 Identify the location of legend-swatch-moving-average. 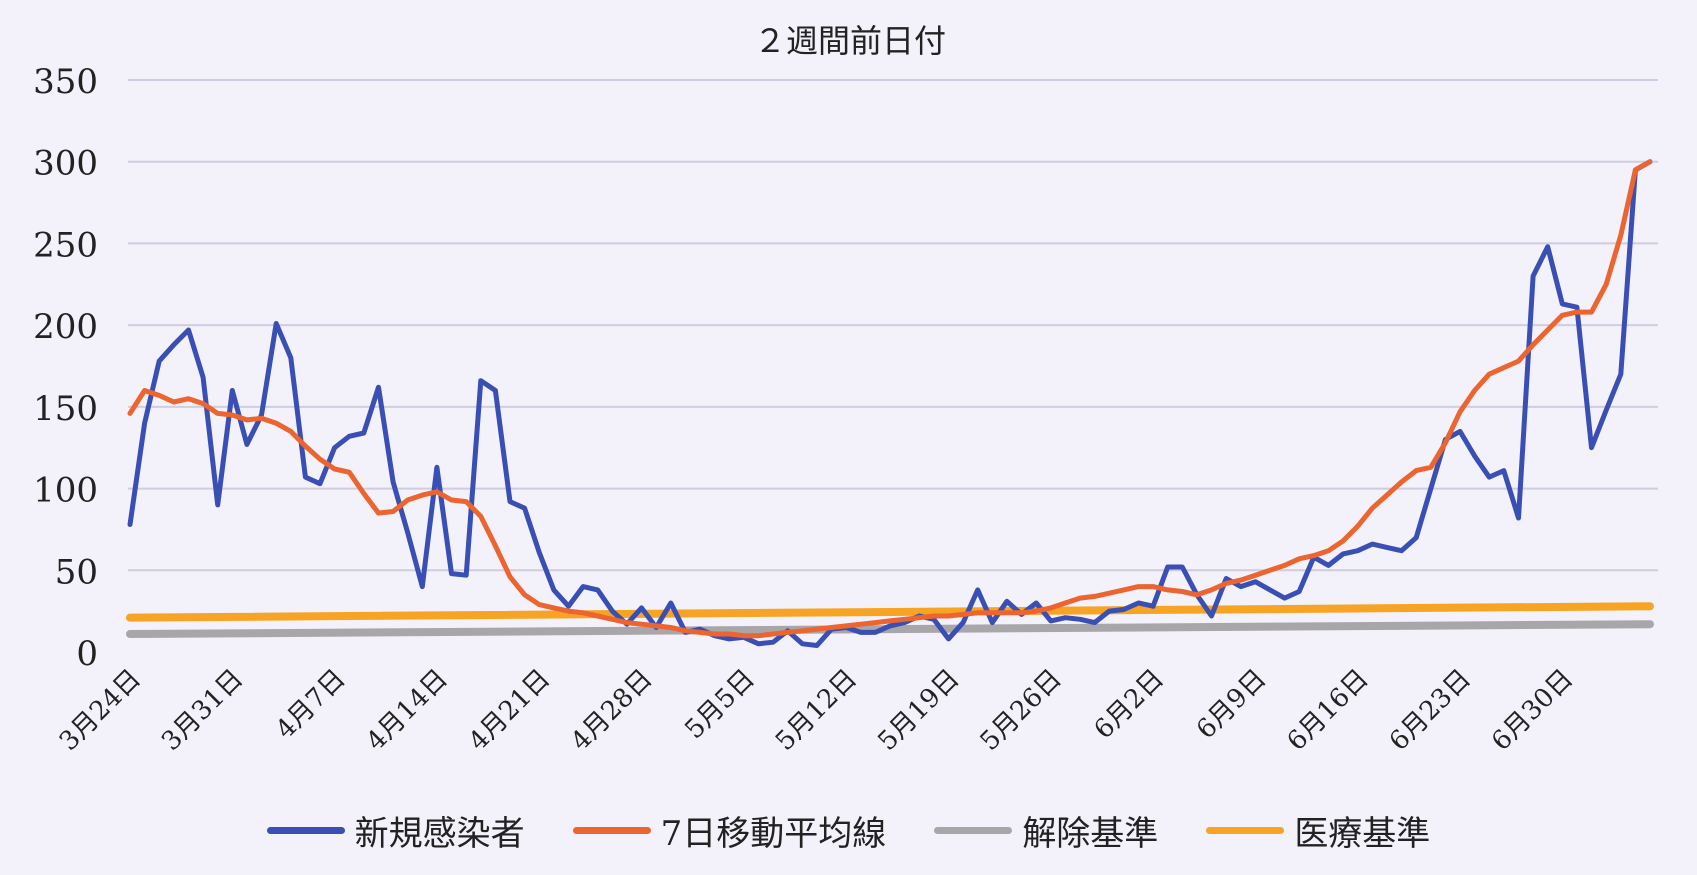
(611, 830).